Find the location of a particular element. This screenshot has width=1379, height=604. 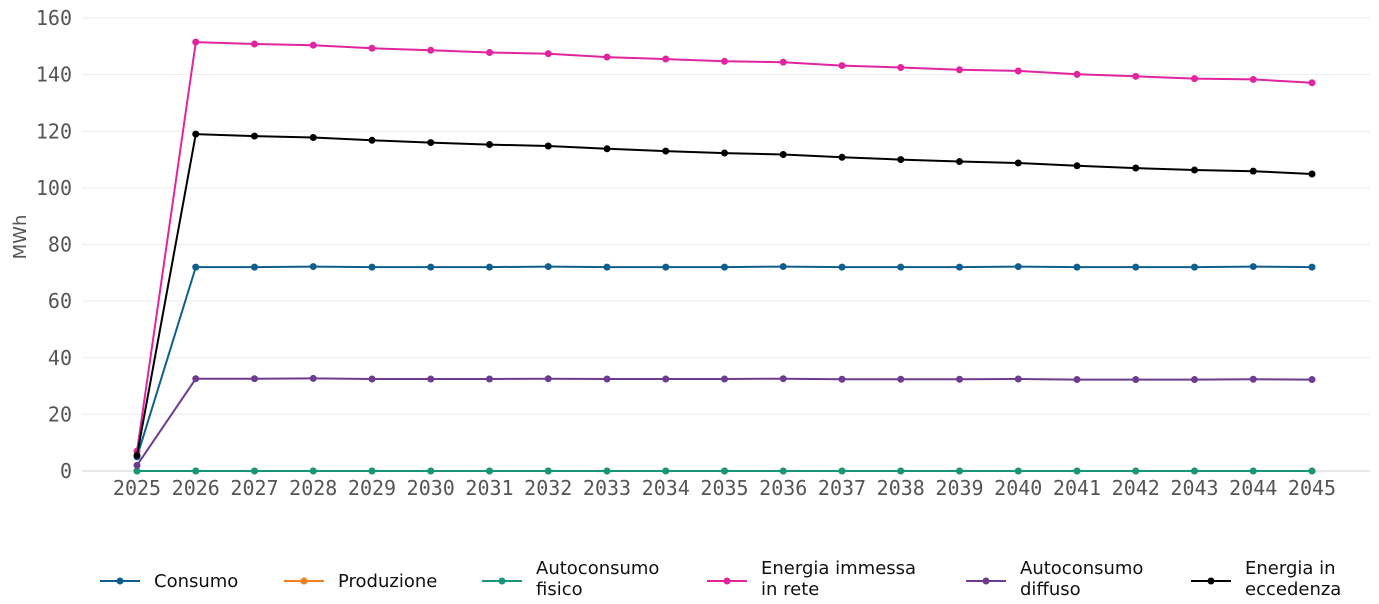

legend-label: diffuso is located at coordinates (1050, 589).